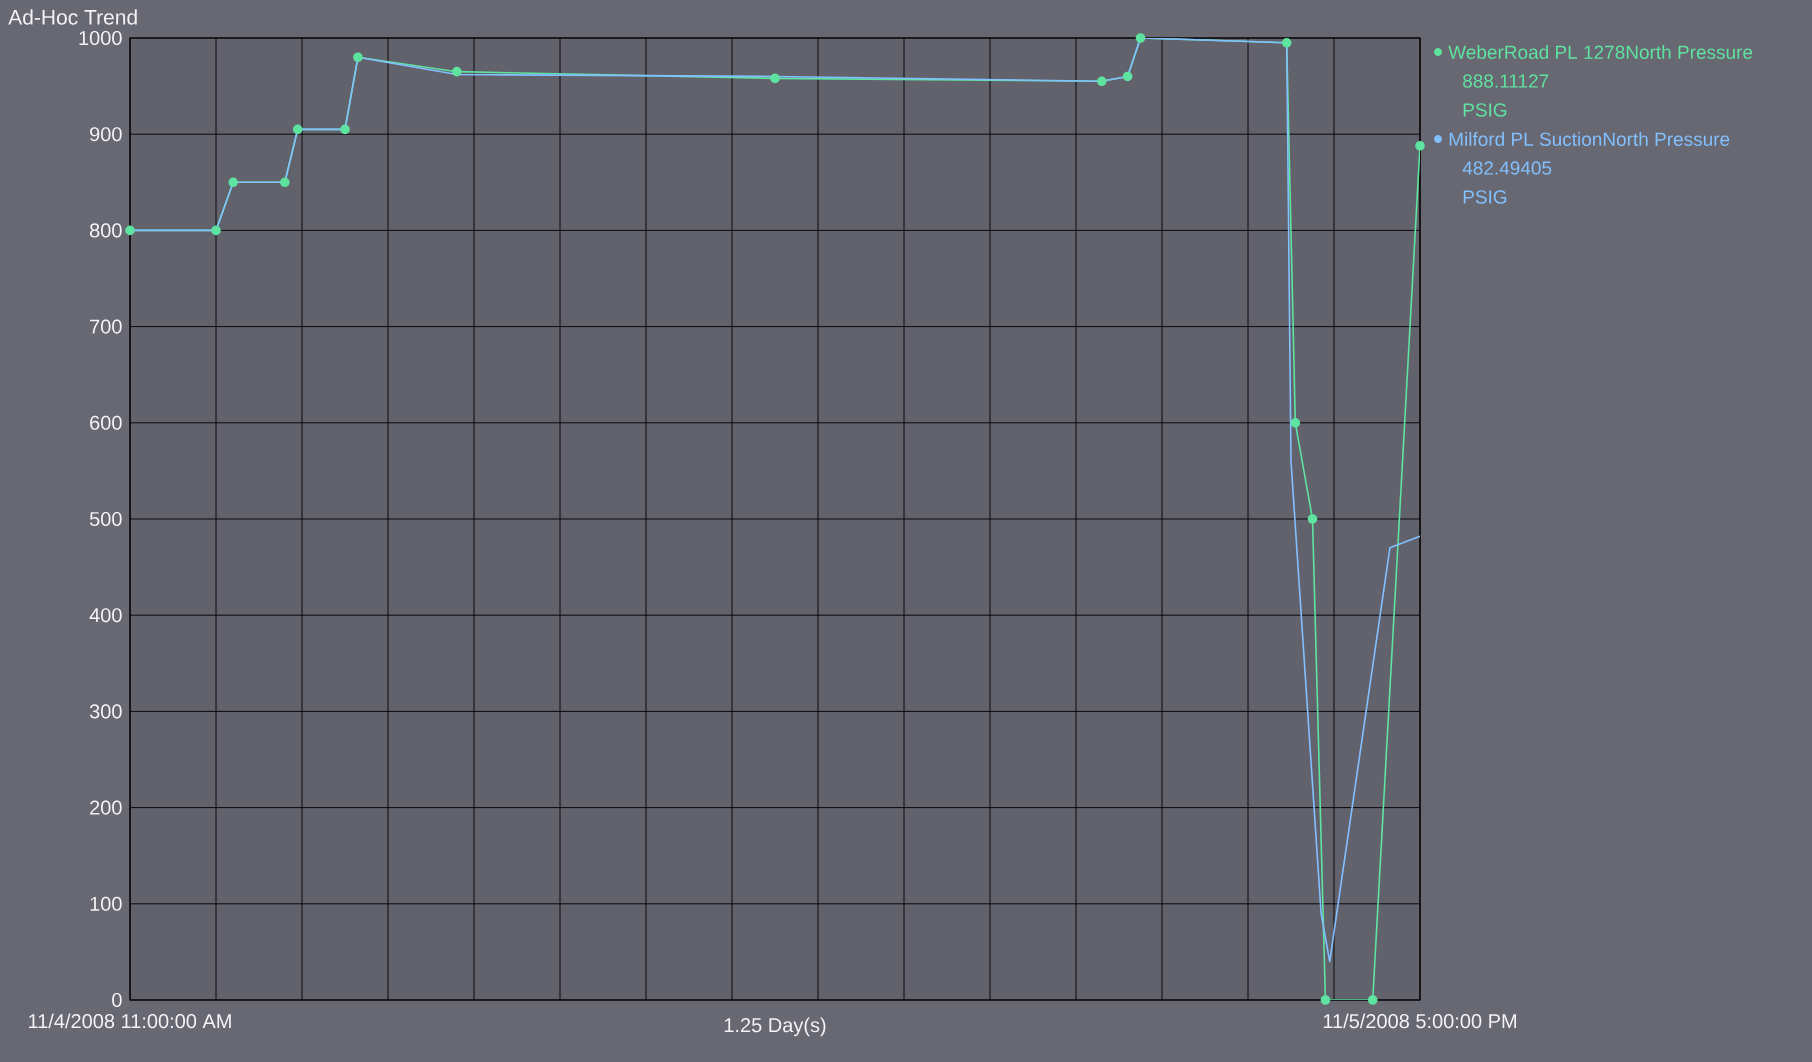  I want to click on y-tick-label: 200, so click(106, 807).